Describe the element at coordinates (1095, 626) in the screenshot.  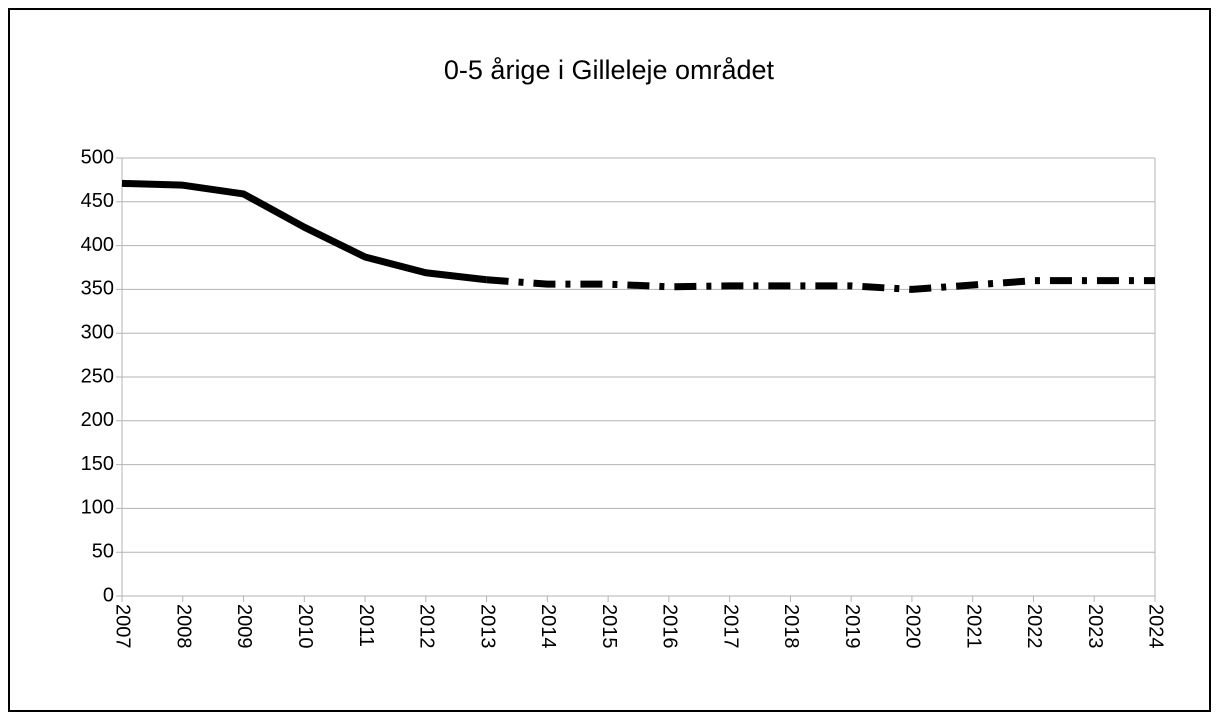
I see `x-tick-label: 2023` at that location.